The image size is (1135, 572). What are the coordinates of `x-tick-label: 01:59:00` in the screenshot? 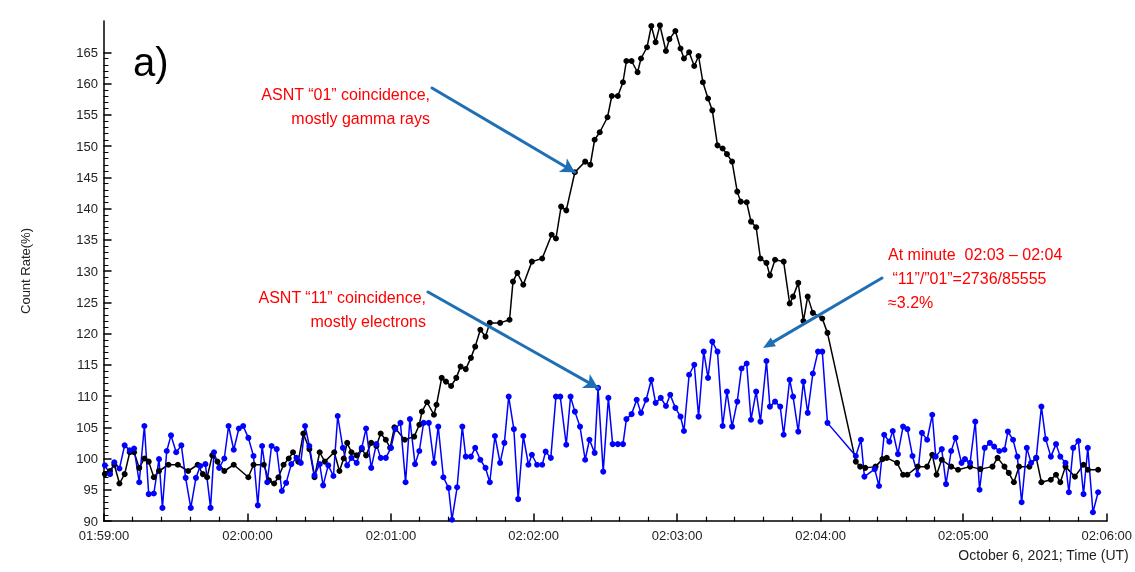 It's located at (104, 535).